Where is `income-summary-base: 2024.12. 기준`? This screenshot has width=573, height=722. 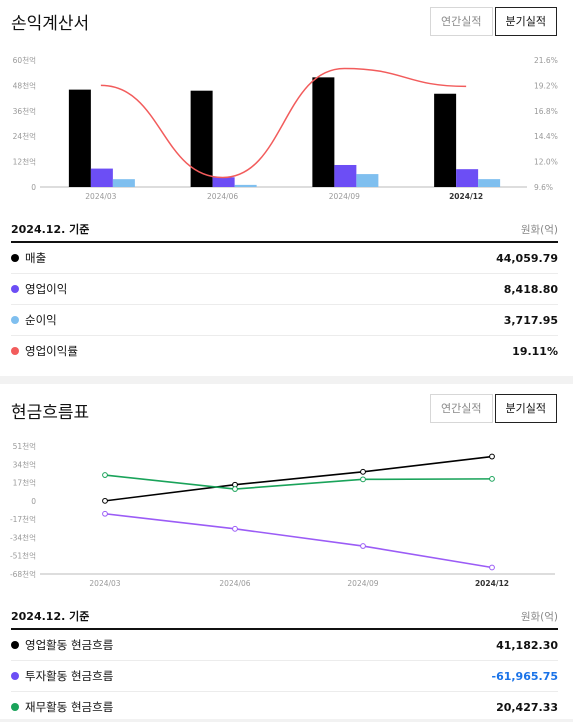
income-summary-base: 2024.12. 기준 is located at coordinates (50, 229).